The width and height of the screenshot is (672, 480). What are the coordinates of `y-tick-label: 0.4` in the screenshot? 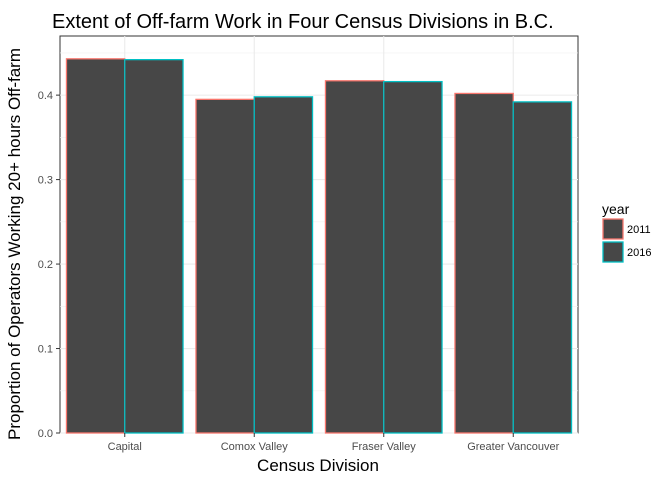 It's located at (45, 96).